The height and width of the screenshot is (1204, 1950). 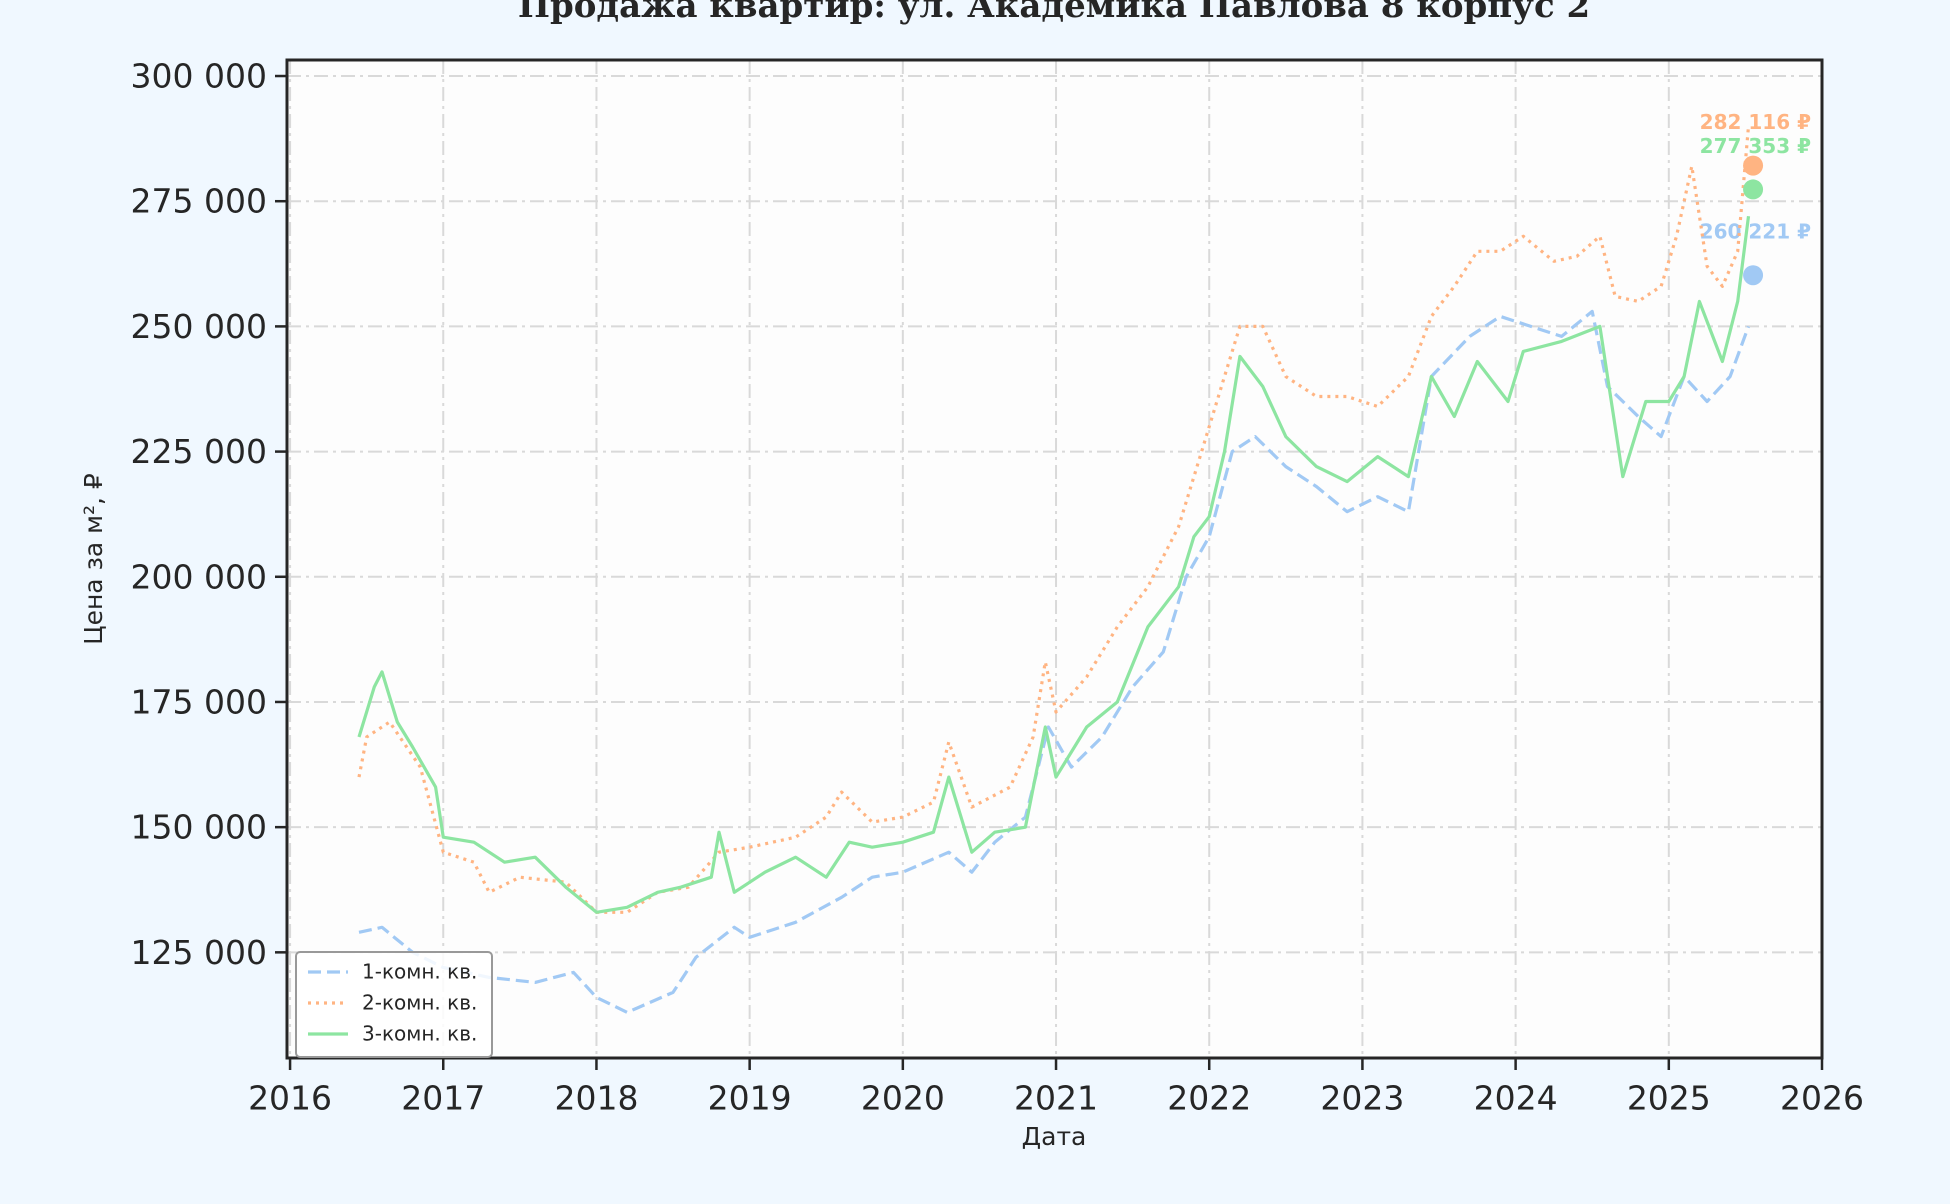 I want to click on y-tick-label: 200 000, so click(x=199, y=576).